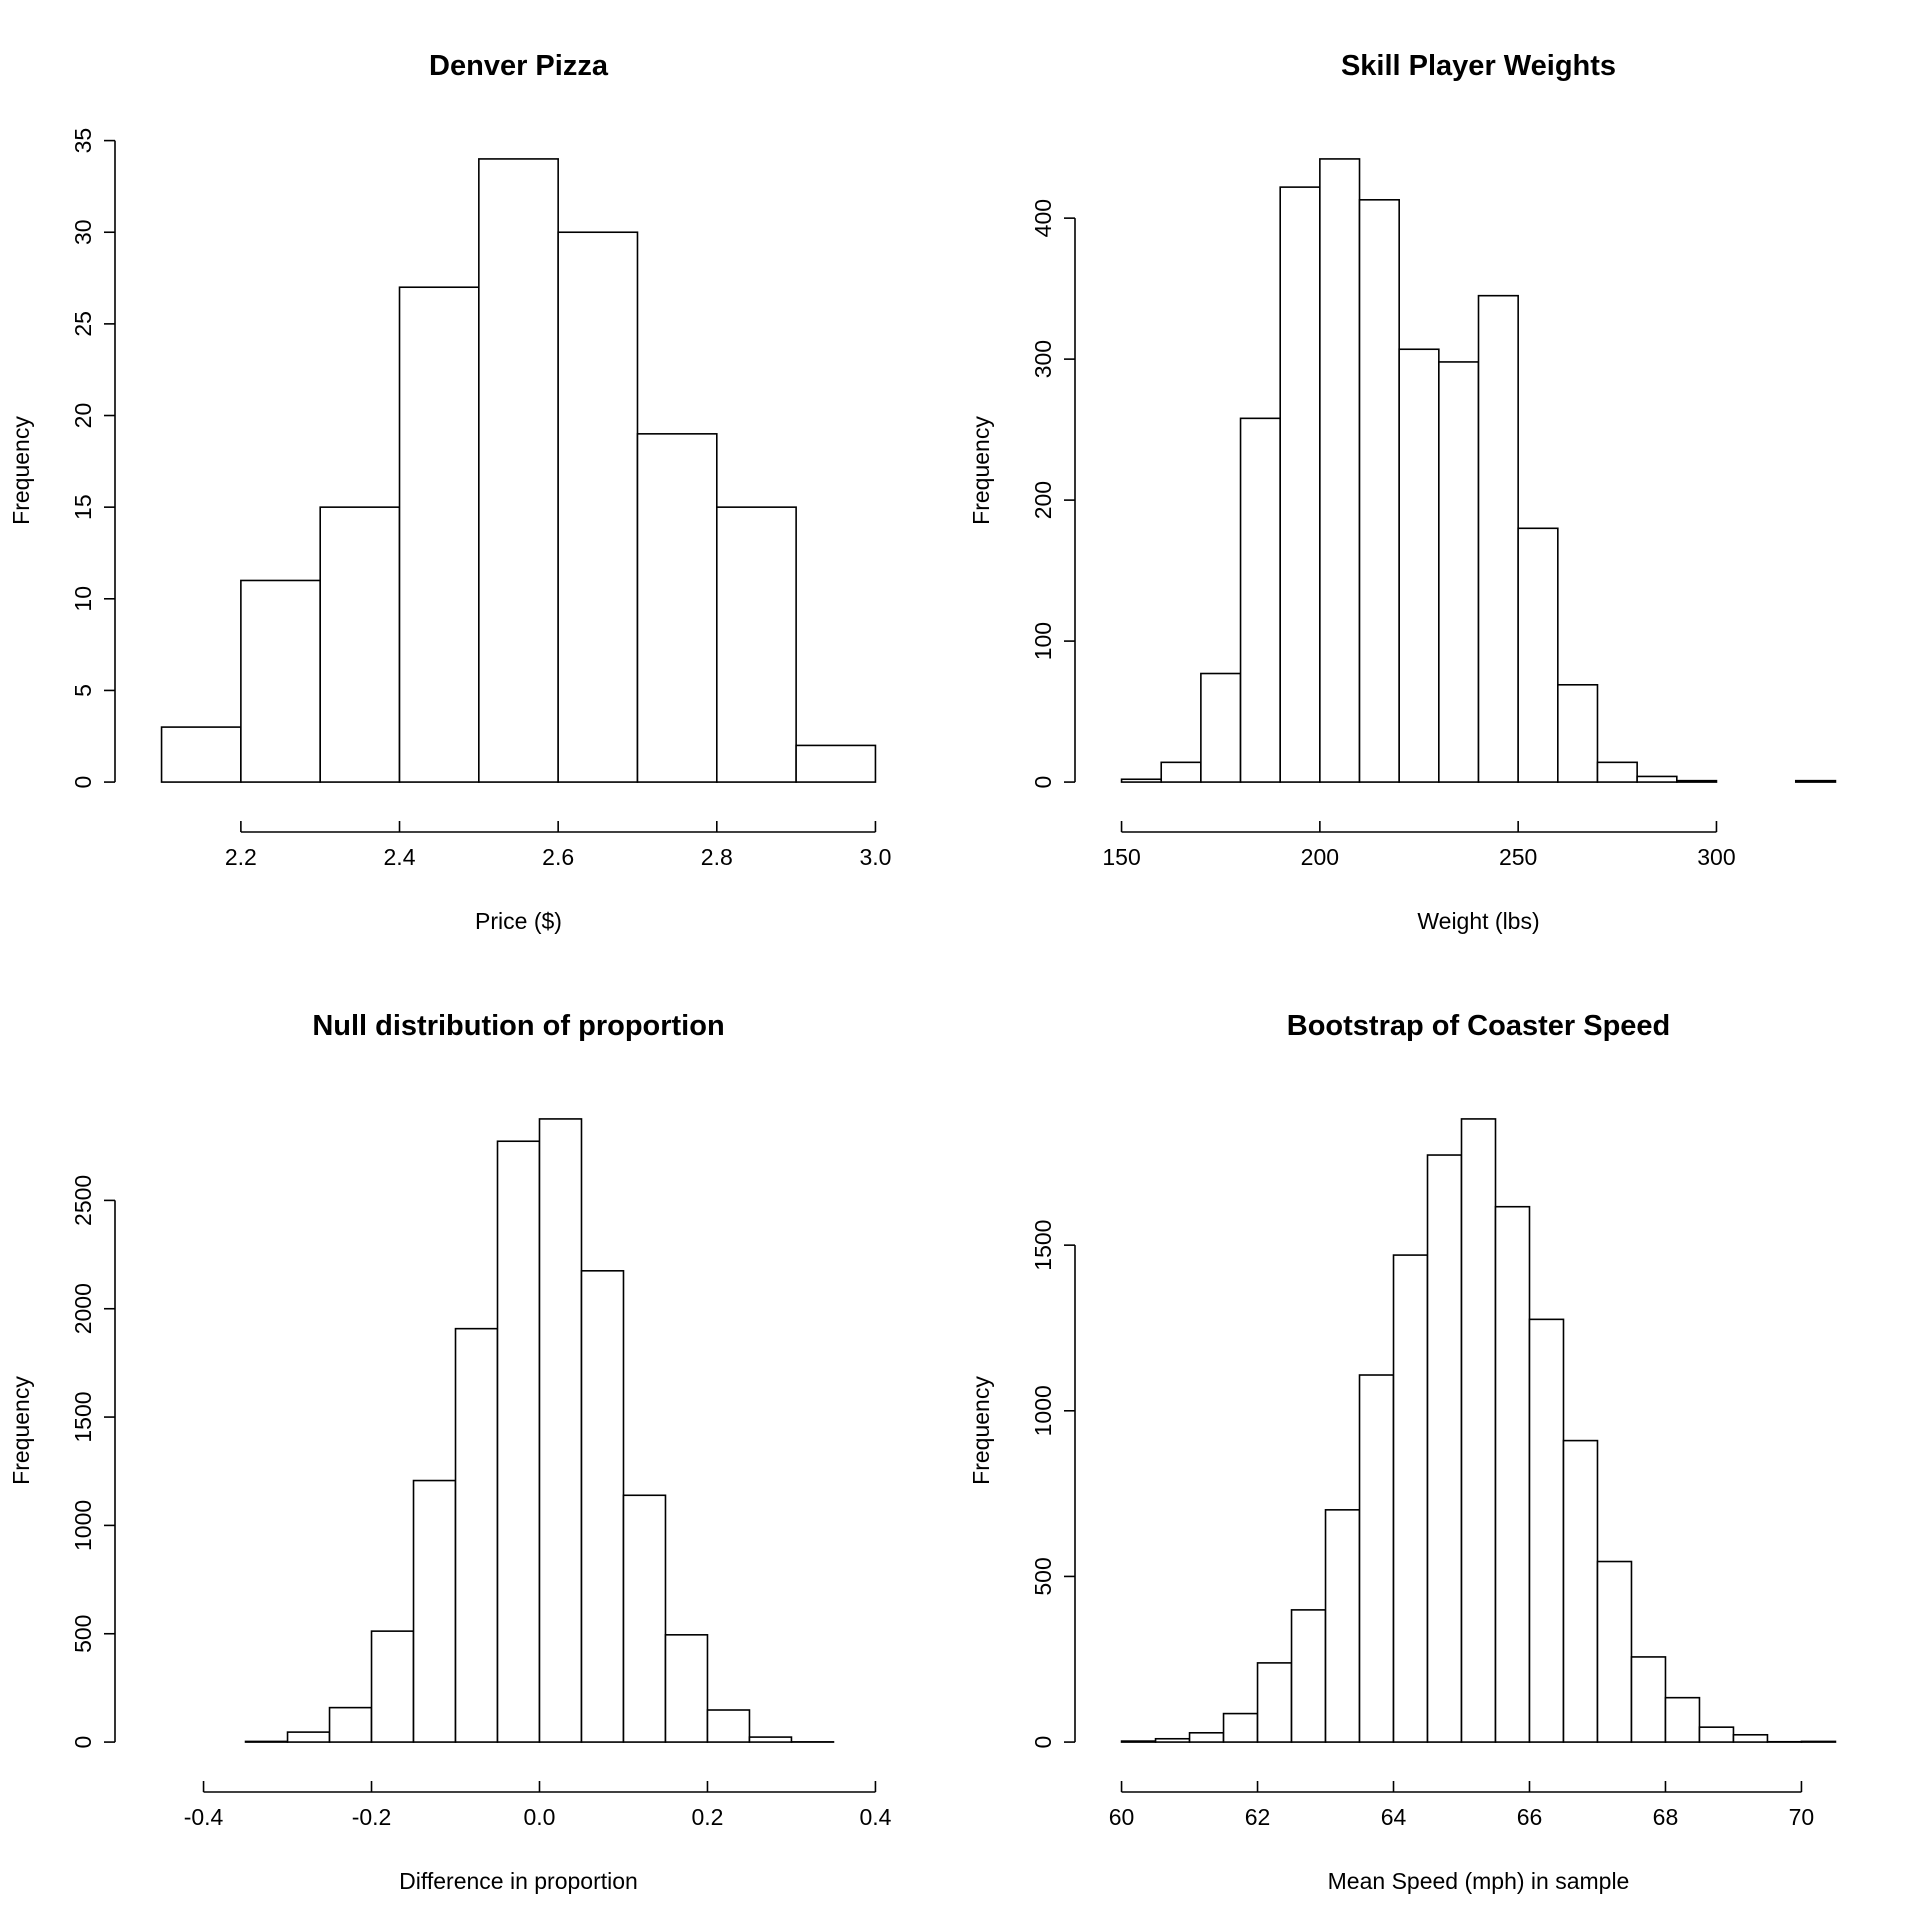 The width and height of the screenshot is (1920, 1920). I want to click on y-tick-label: 100, so click(1043, 641).